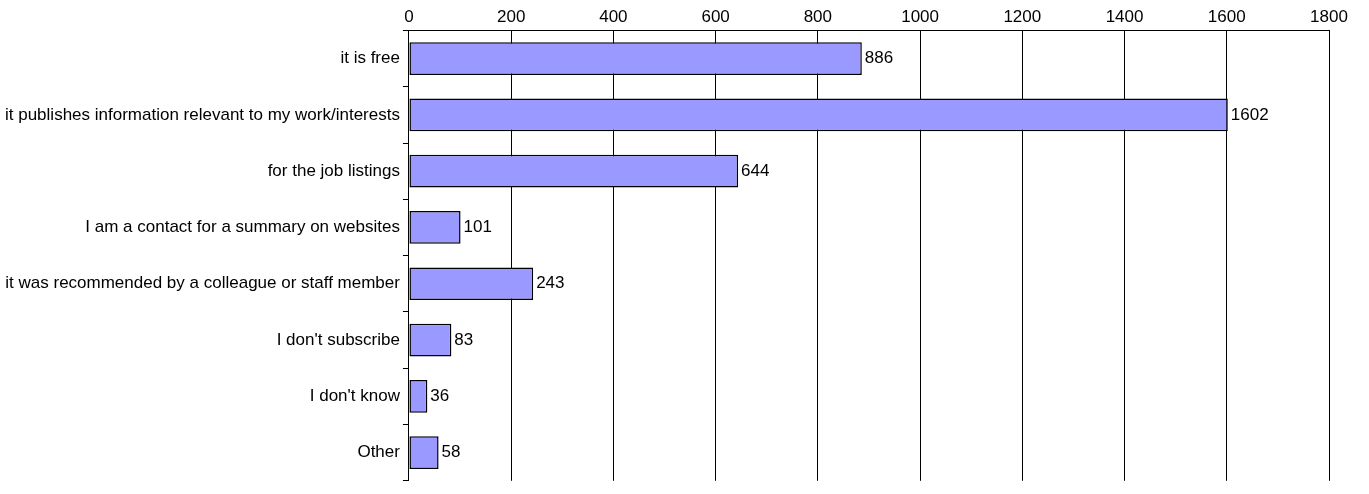  What do you see at coordinates (440, 396) in the screenshot?
I see `data-label: 36` at bounding box center [440, 396].